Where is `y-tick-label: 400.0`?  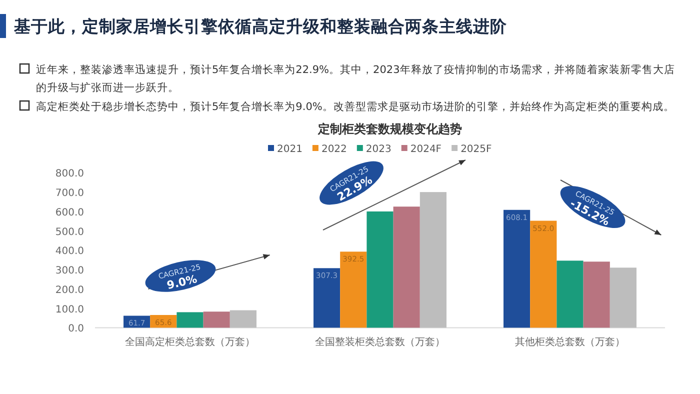
y-tick-label: 400.0 is located at coordinates (69, 252).